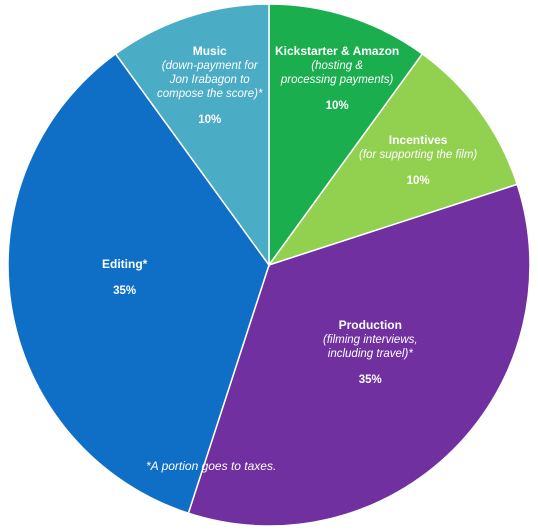 Image resolution: width=538 pixels, height=530 pixels. Describe the element at coordinates (192, 135) in the screenshot. I see `pie-slice-music` at that location.